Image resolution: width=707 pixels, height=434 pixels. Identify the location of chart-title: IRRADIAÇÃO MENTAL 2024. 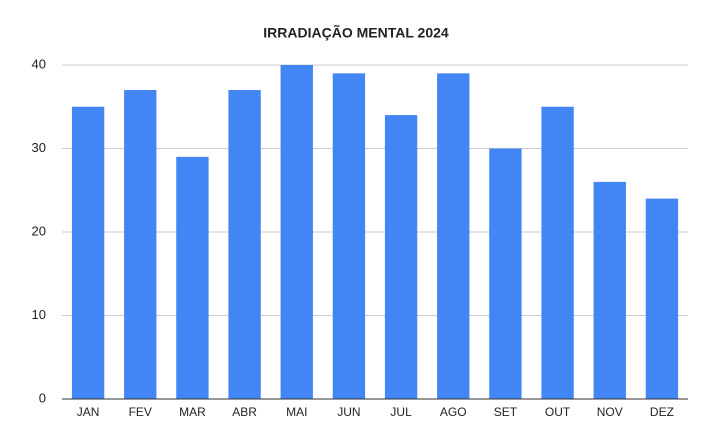
(356, 32).